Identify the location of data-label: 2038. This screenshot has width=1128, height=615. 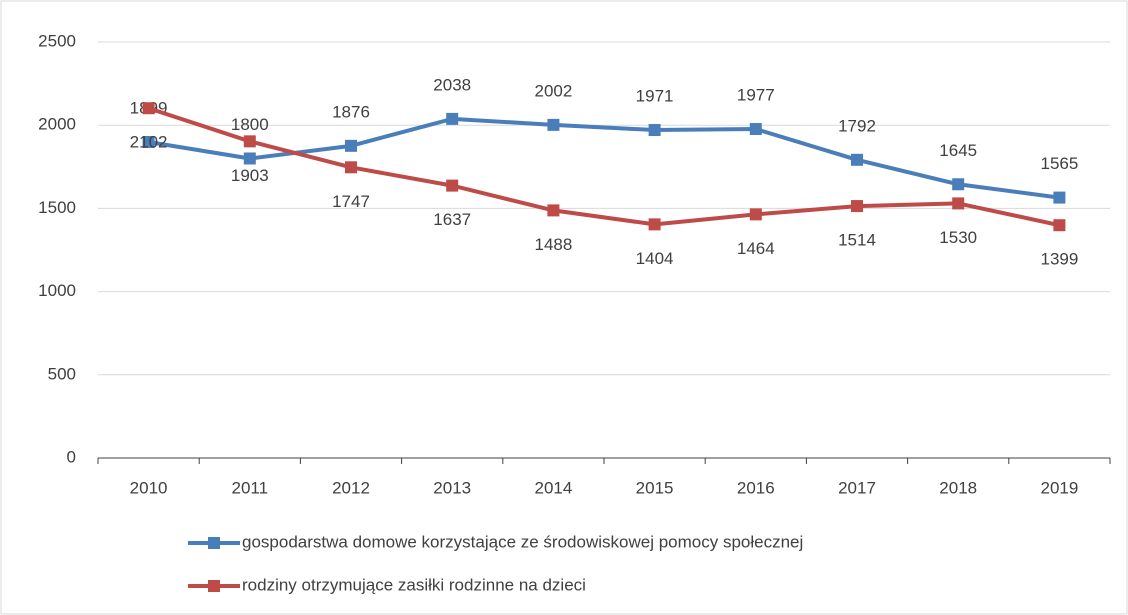
(452, 84).